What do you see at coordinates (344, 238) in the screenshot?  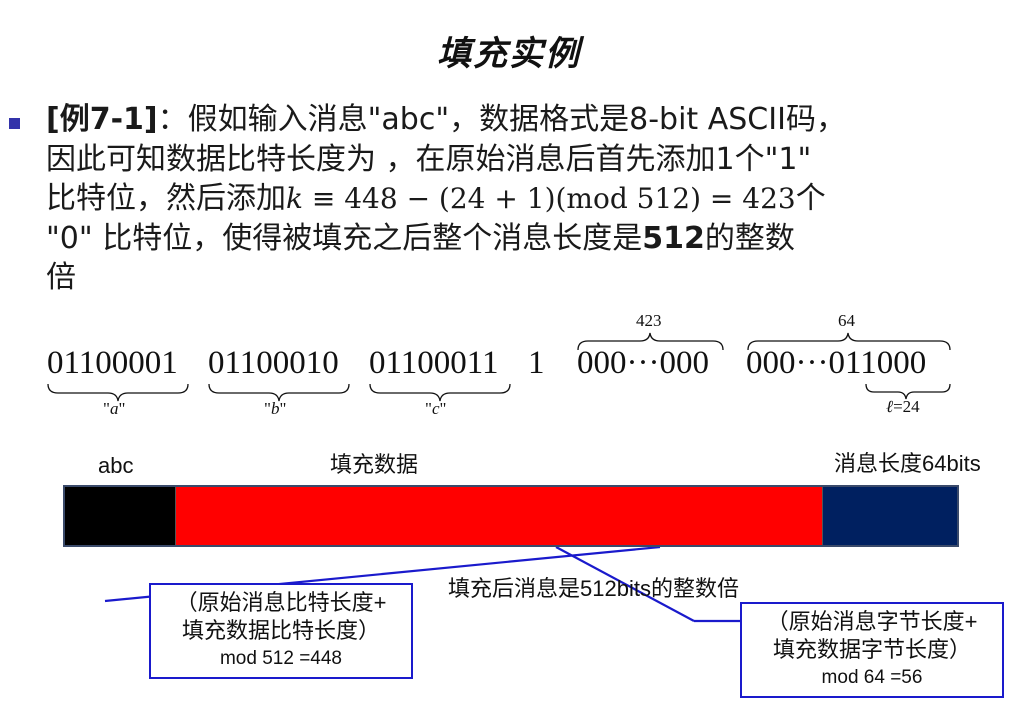 I see `paragraph-line-4-pre: "0" 比特位，使得被填充之后整个消息长度是` at bounding box center [344, 238].